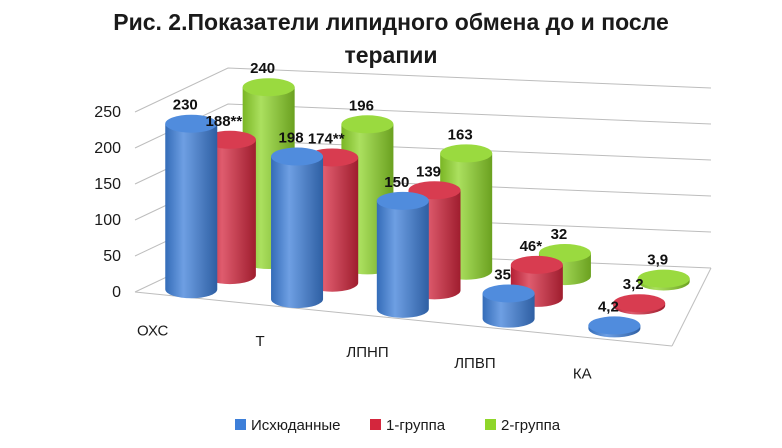  Describe the element at coordinates (262, 68) in the screenshot. I see `data-label: 240` at that location.